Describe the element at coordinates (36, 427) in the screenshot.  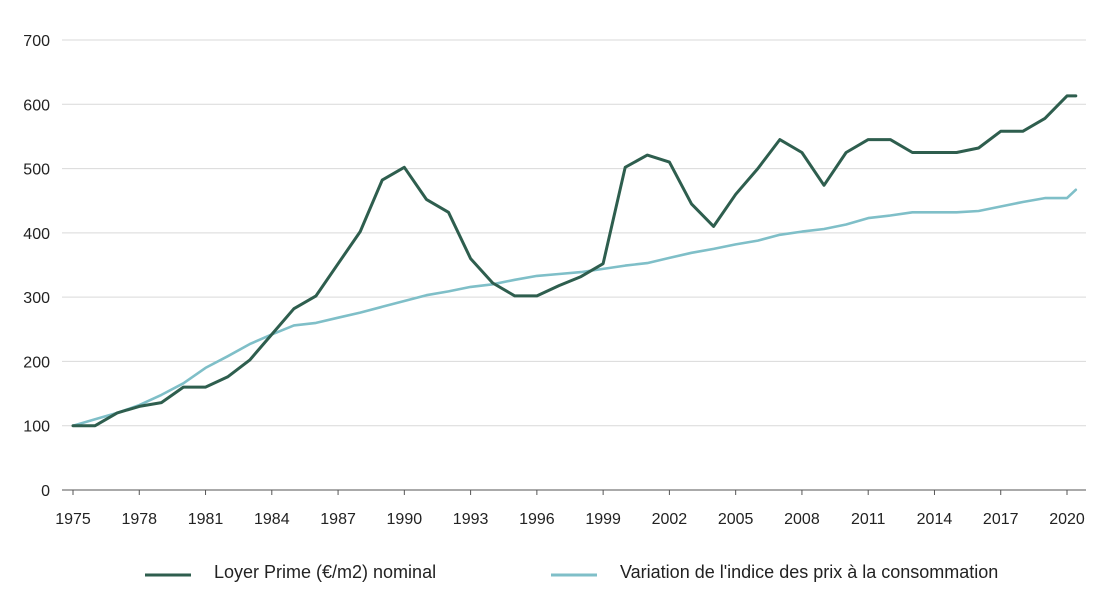
I see `y-tick-label: 100` at that location.